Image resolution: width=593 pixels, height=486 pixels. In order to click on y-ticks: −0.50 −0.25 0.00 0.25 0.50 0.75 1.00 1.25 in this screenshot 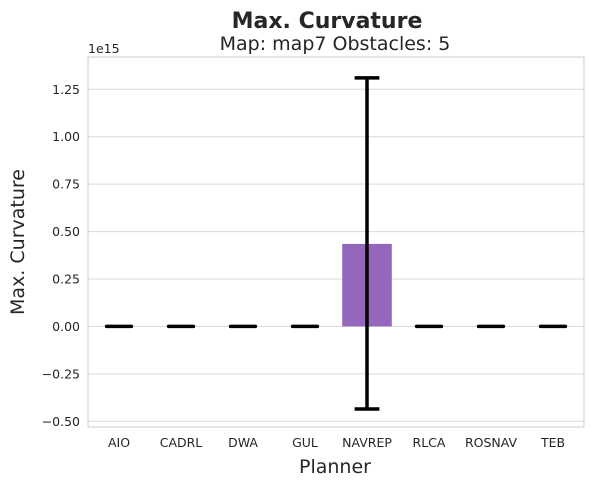, I will do `click(61, 255)`.